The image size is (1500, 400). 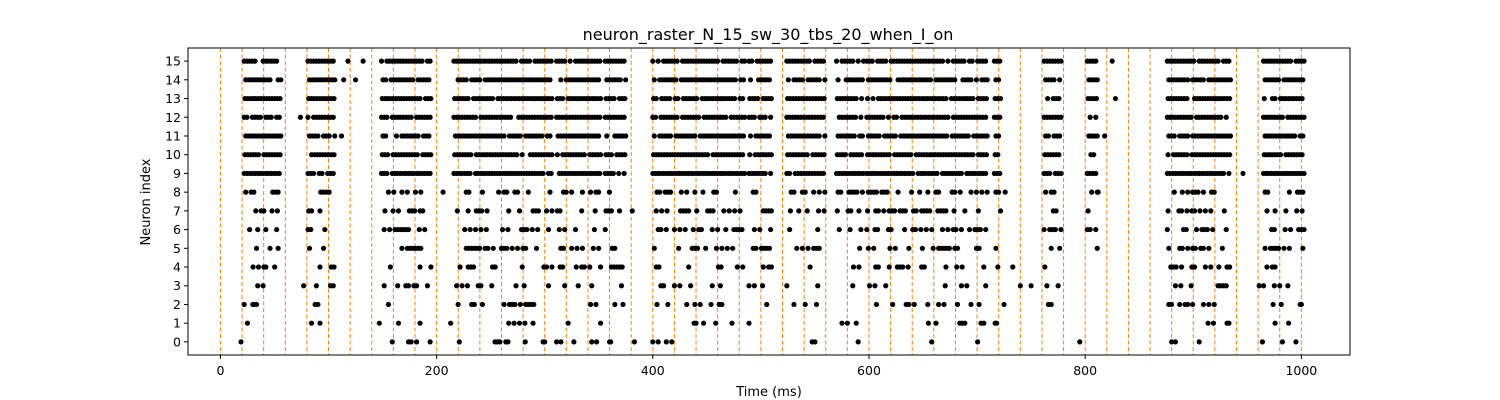 What do you see at coordinates (1174, 136) in the screenshot?
I see `spike-point-2044` at bounding box center [1174, 136].